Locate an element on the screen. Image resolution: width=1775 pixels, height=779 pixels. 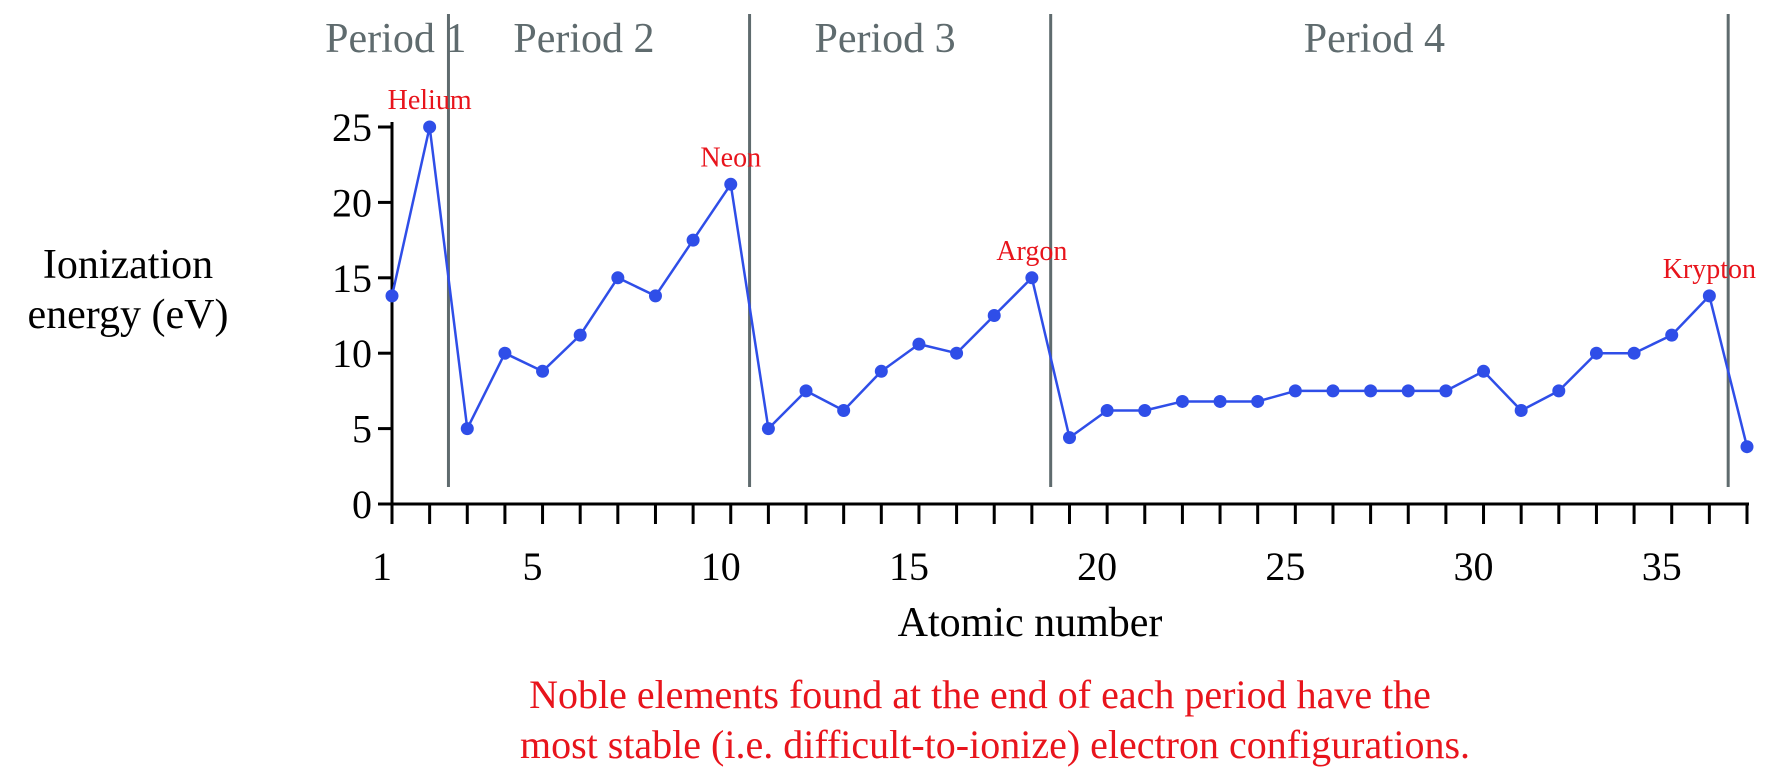
x-tick-label-30: 30 is located at coordinates (1474, 566).